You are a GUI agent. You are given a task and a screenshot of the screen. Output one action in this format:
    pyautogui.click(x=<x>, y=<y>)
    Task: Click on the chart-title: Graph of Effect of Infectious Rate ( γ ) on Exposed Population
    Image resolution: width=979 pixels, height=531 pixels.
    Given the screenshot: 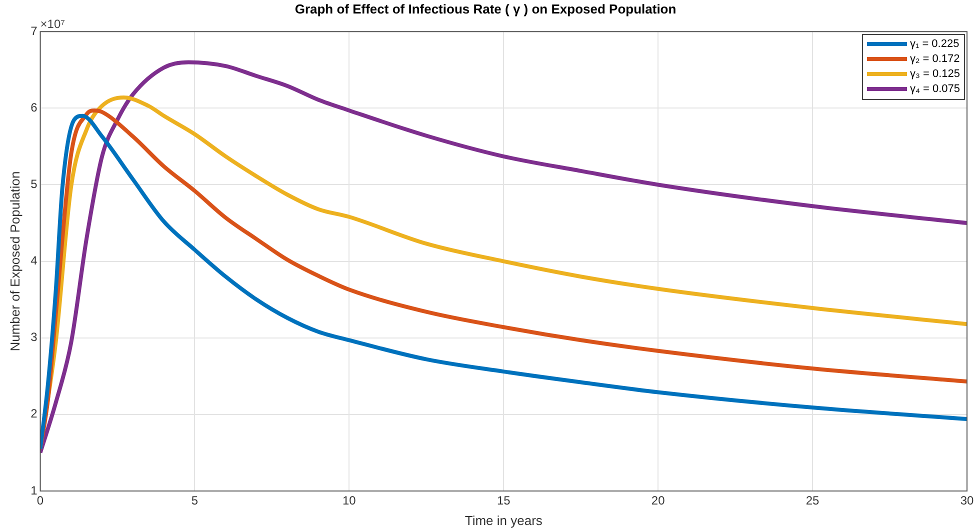 What is the action you would take?
    pyautogui.click(x=485, y=8)
    